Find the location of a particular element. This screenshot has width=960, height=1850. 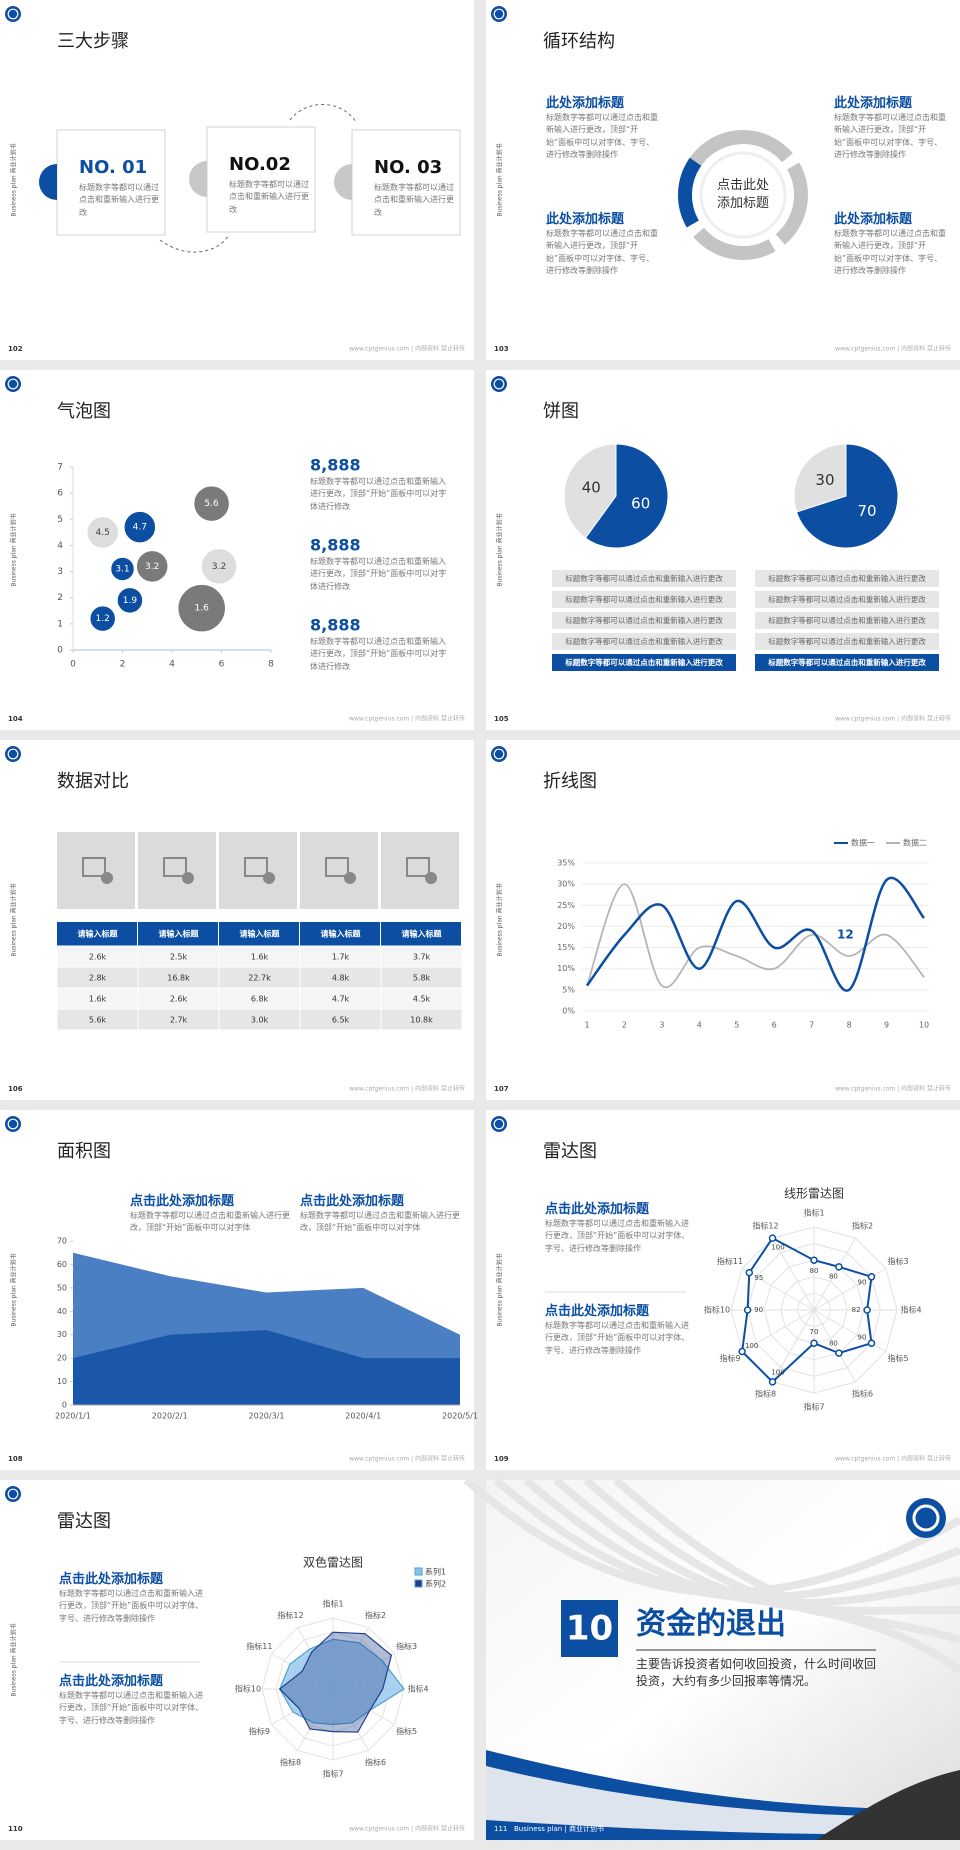

y-tick-label: 4 is located at coordinates (60, 546).